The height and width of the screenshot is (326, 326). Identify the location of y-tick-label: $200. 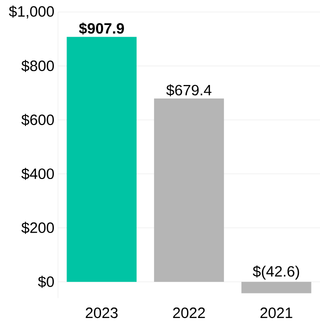
(37, 228).